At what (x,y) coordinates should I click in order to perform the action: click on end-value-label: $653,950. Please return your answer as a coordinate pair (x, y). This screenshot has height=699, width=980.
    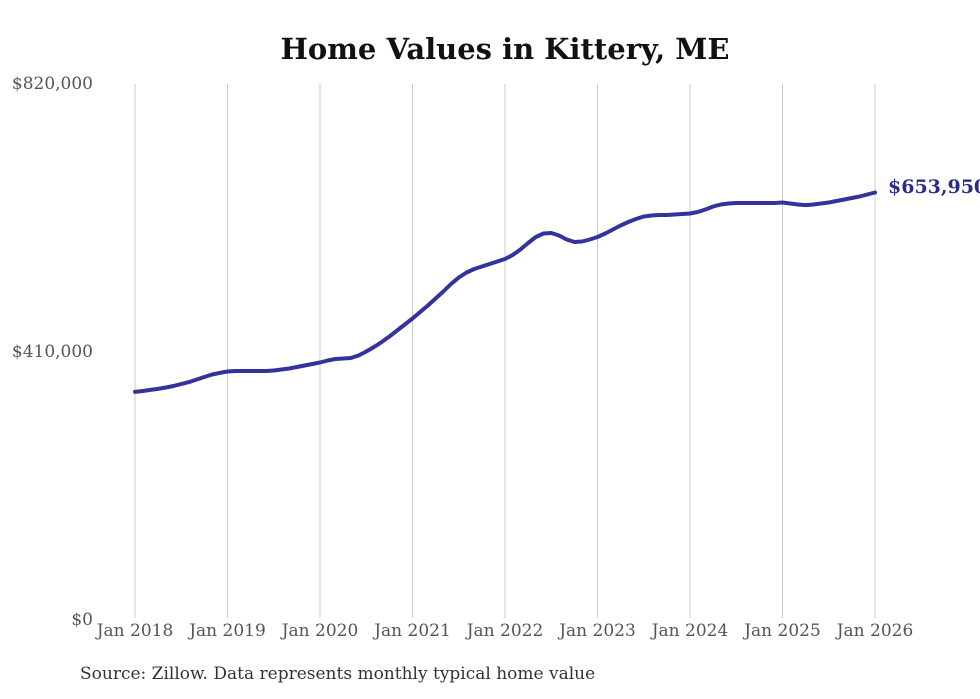
    Looking at the image, I should click on (934, 187).